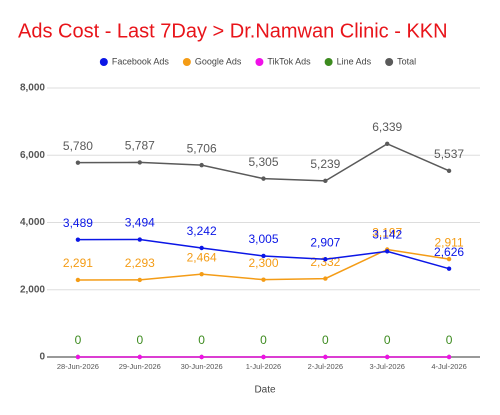  What do you see at coordinates (325, 164) in the screenshot?
I see `data-label: 5,239` at bounding box center [325, 164].